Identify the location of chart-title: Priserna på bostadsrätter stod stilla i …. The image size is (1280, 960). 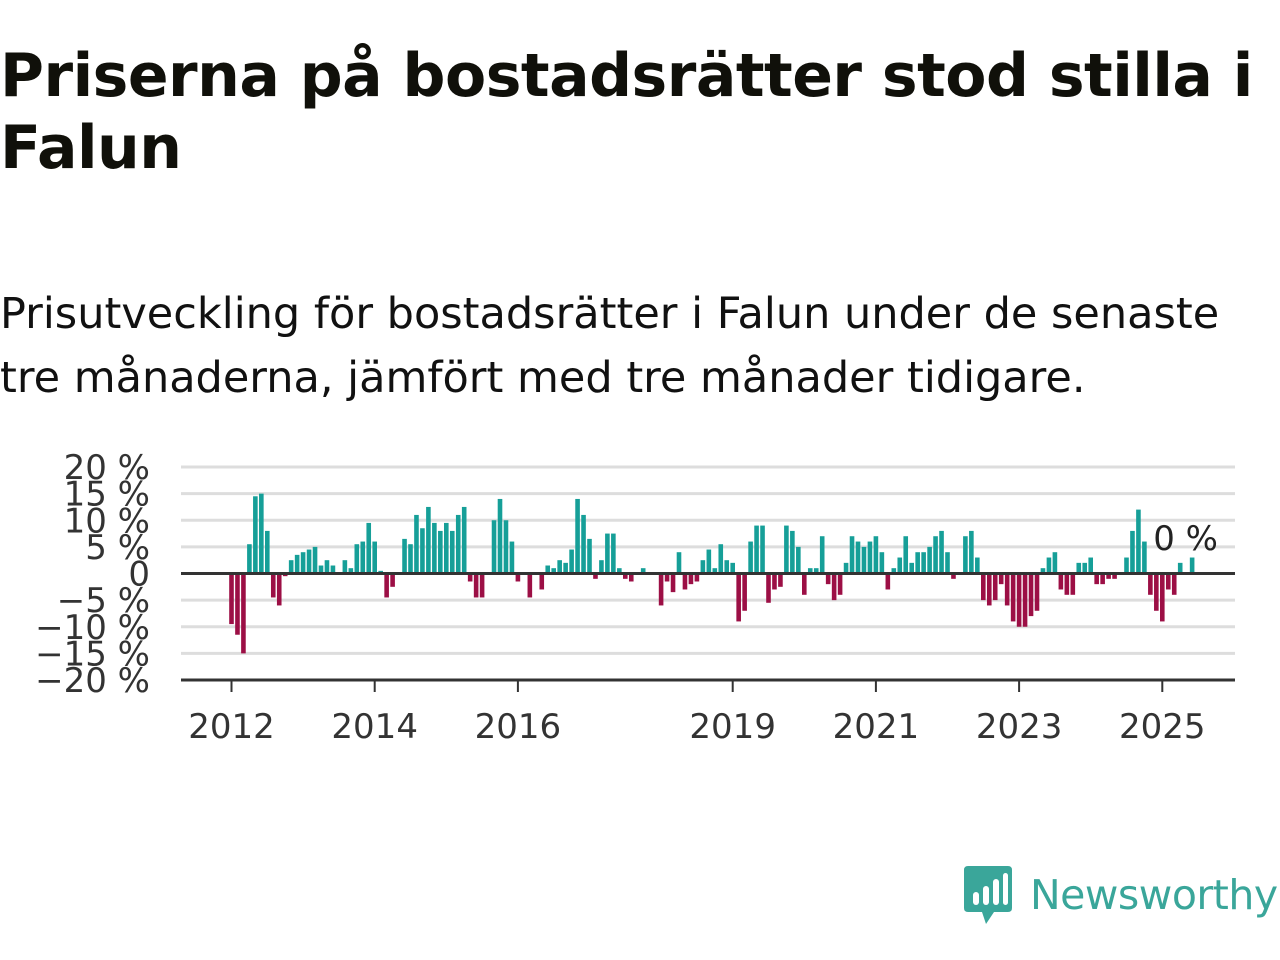
(626, 112).